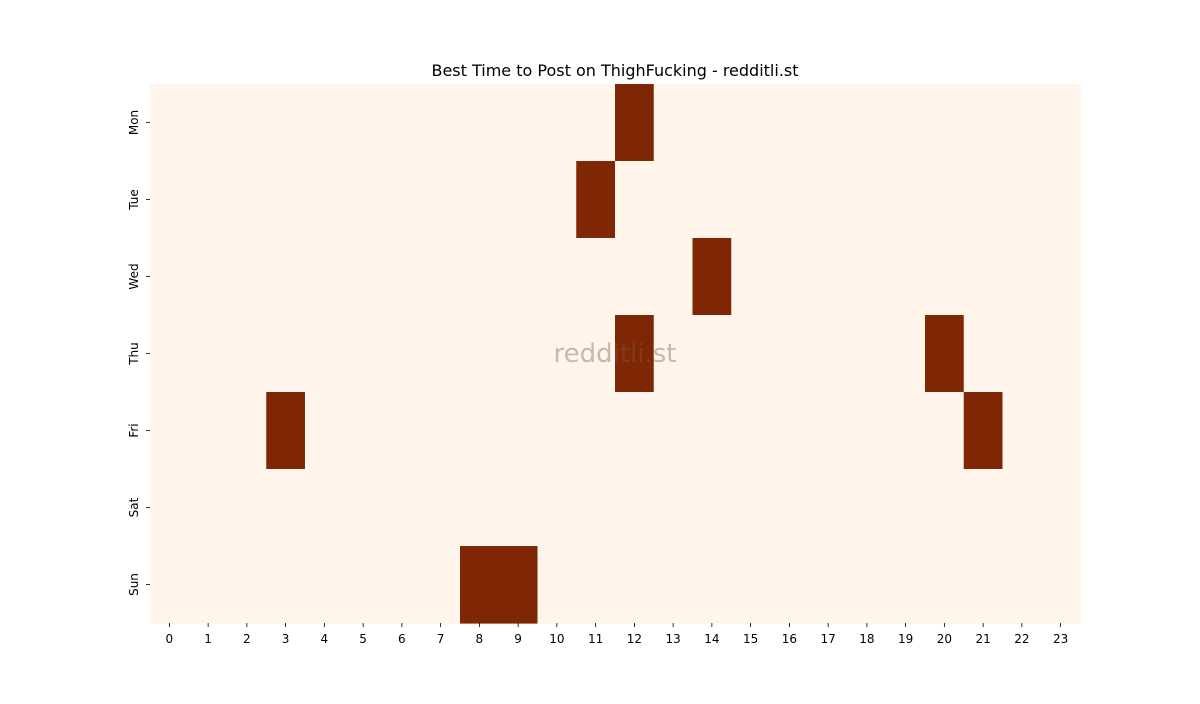  I want to click on x-tick-label-1: 1, so click(208, 639).